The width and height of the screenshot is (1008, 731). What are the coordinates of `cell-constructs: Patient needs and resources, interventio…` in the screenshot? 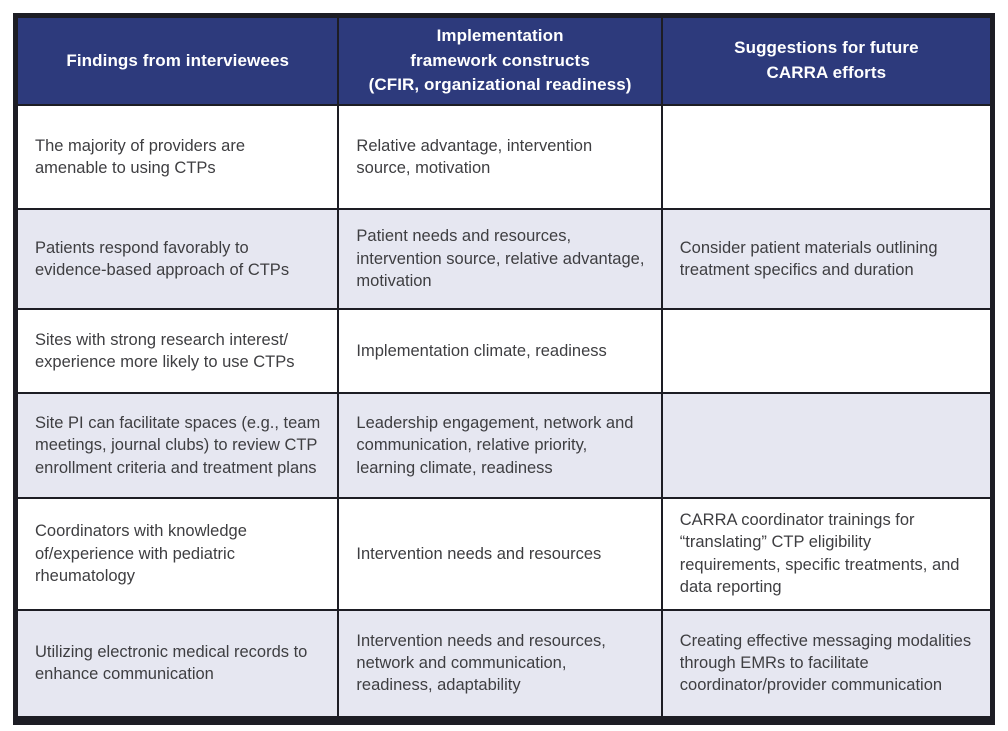 It's located at (500, 259).